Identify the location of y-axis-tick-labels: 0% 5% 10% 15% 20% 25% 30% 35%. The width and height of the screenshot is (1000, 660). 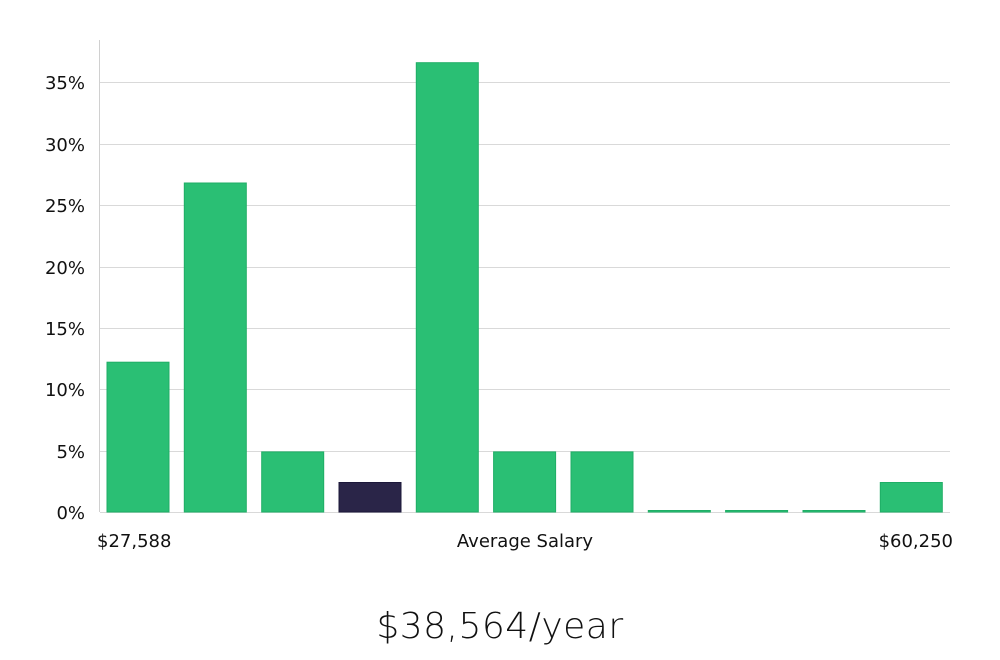
(65, 298).